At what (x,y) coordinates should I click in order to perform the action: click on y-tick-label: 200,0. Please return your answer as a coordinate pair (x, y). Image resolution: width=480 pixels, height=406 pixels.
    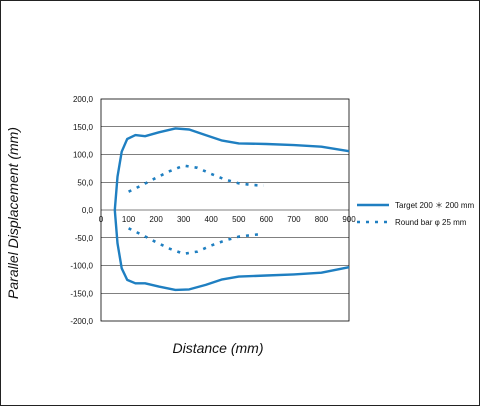
    Looking at the image, I should click on (83, 99).